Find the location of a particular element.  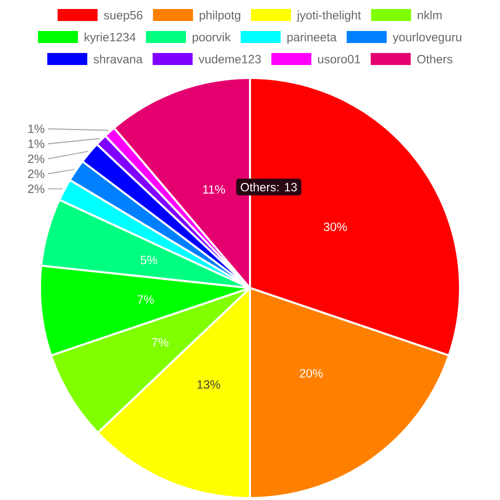

legend-label: parineeta is located at coordinates (312, 38).